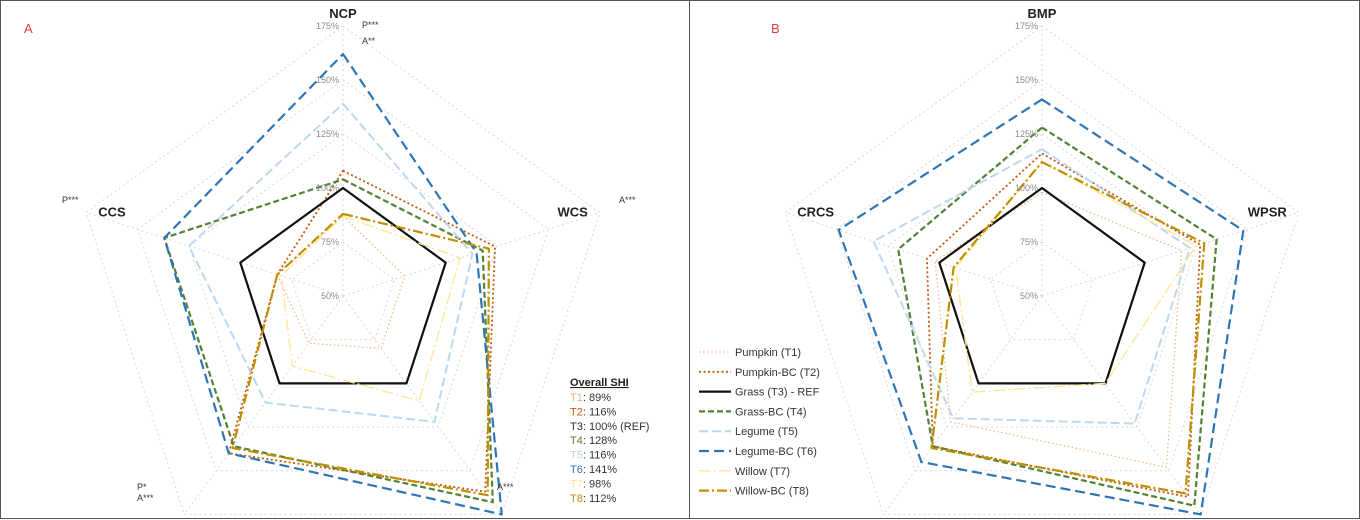 Image resolution: width=1360 pixels, height=520 pixels. Describe the element at coordinates (576, 441) in the screenshot. I see `shi-key: T4` at that location.